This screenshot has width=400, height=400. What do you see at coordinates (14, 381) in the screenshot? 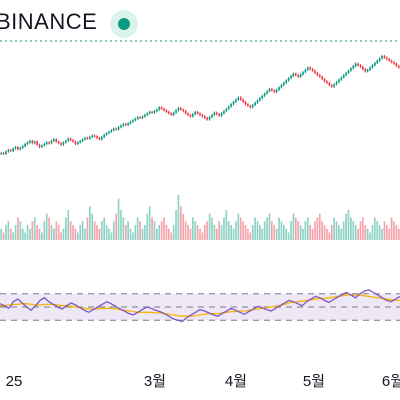
I see `x-tick-label: 25` at bounding box center [14, 381].